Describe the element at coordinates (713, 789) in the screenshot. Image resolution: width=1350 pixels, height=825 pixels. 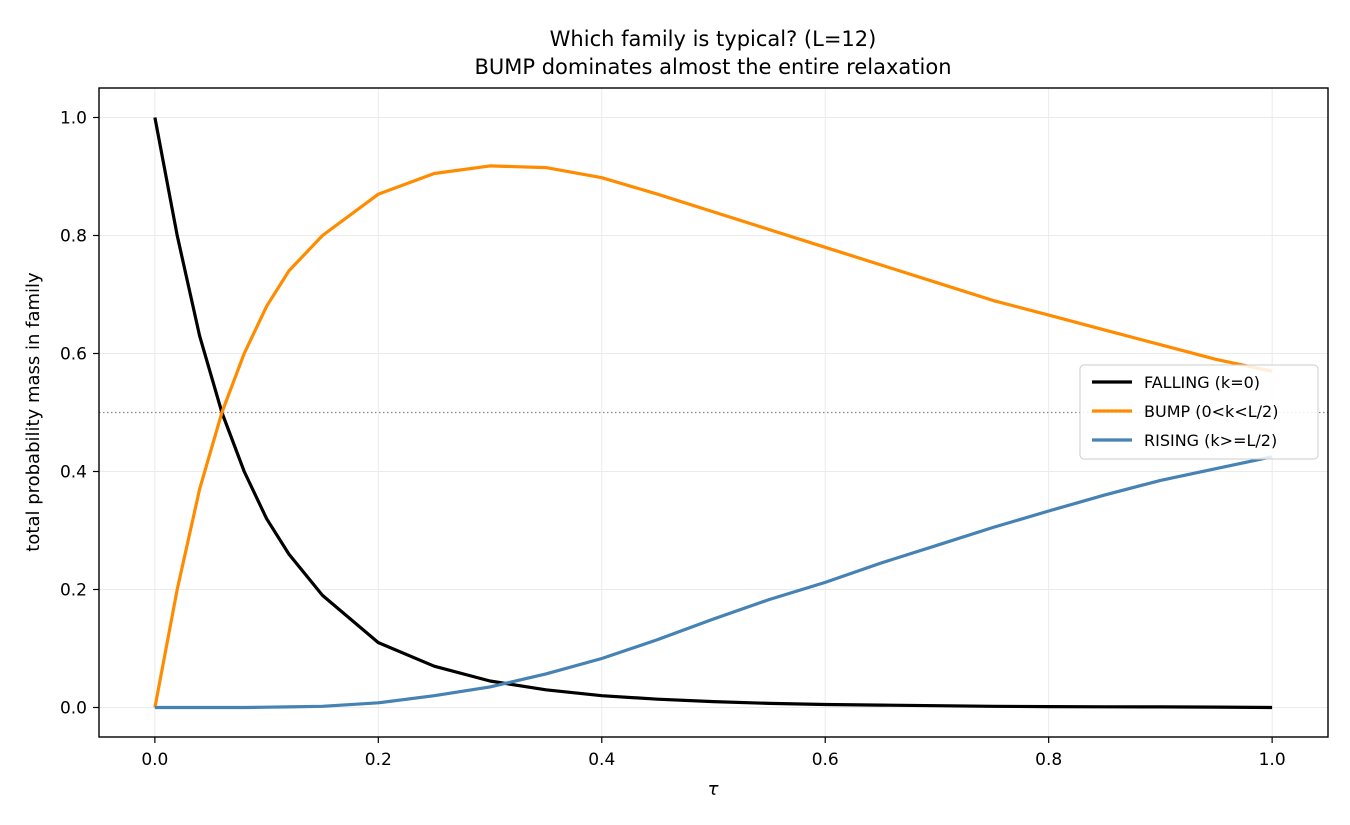
I see `x-axis-label: τ` at that location.